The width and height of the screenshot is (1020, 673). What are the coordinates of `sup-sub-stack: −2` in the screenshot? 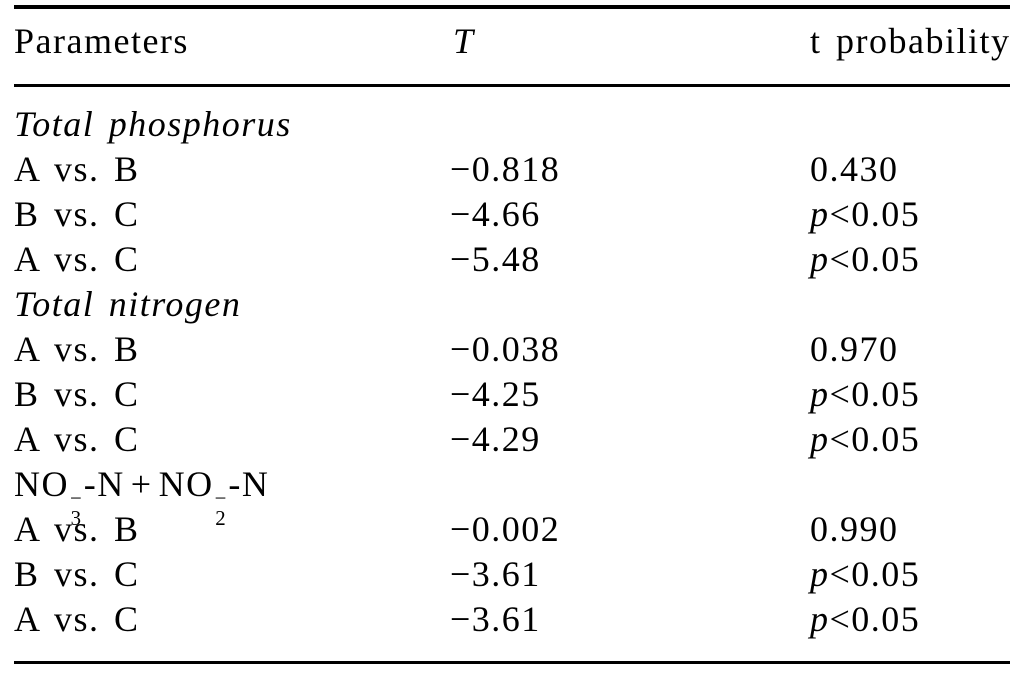 It's located at (220, 507).